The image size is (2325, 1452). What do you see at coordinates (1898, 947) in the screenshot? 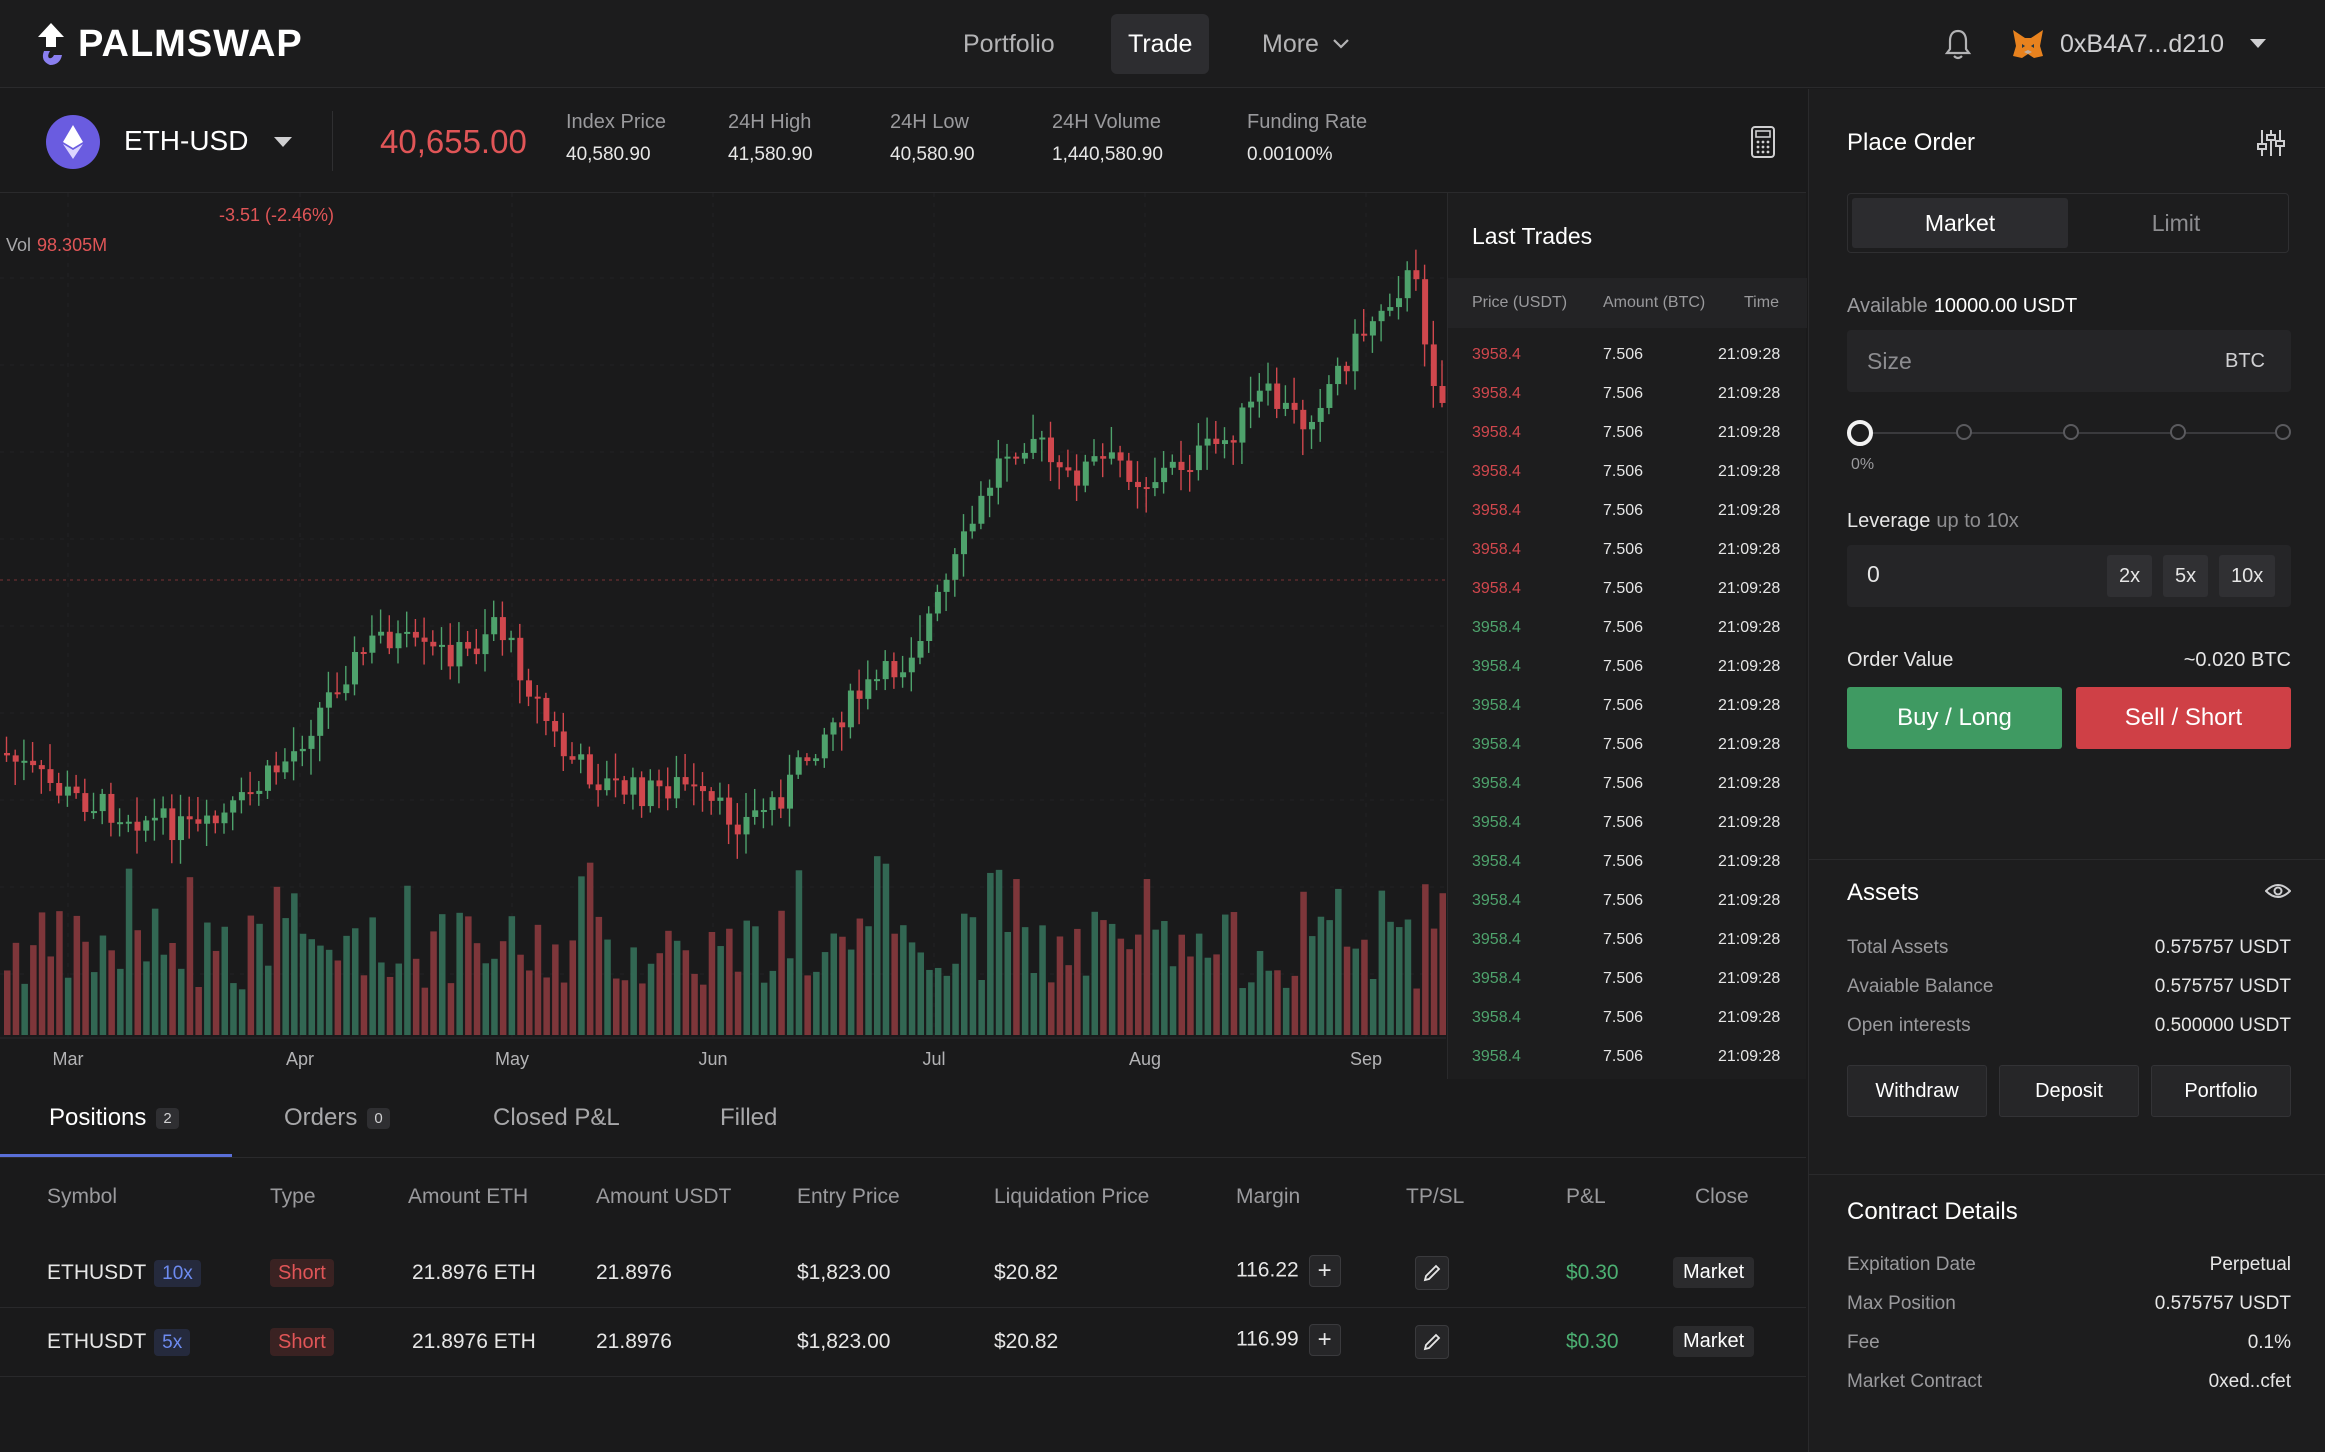
I see `assets-key: Total Assets` at bounding box center [1898, 947].